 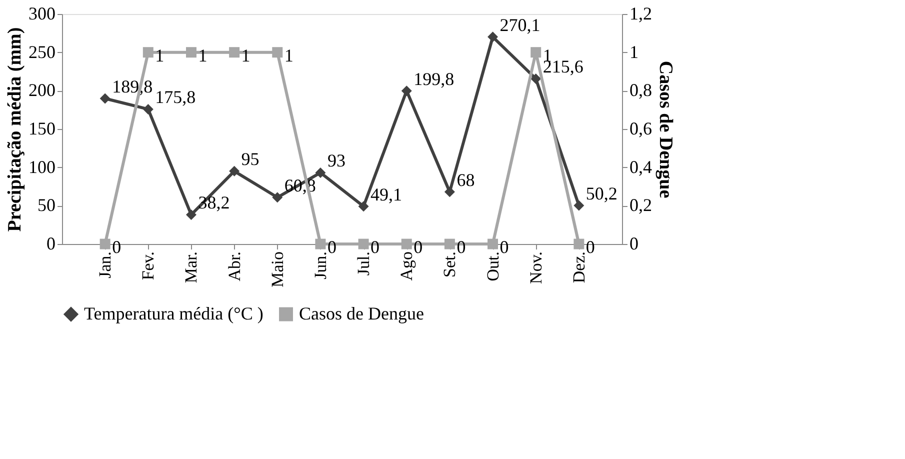 What do you see at coordinates (234, 267) in the screenshot?
I see `x-tick-label: Abr.` at bounding box center [234, 267].